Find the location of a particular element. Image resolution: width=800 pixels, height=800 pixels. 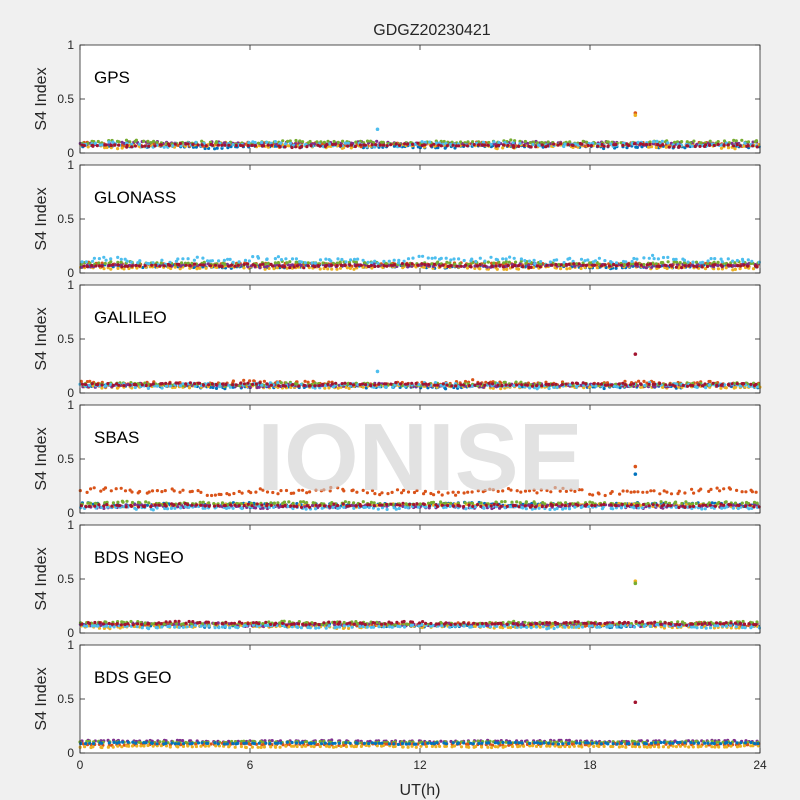

y-tick-label: 0.5 is located at coordinates (65, 219).